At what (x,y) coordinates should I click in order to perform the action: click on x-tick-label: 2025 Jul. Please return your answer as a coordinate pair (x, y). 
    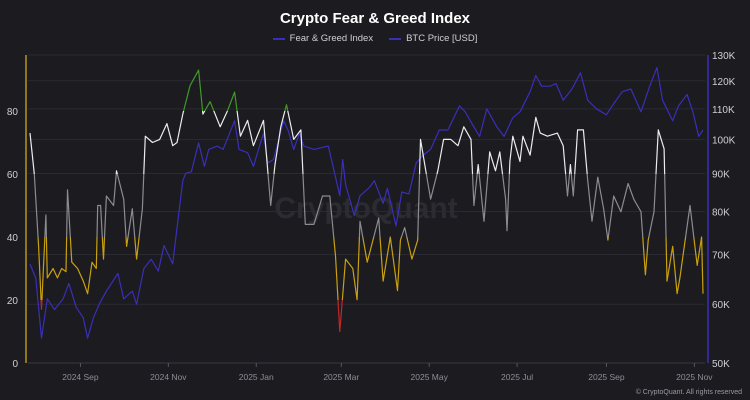
    Looking at the image, I should click on (517, 377).